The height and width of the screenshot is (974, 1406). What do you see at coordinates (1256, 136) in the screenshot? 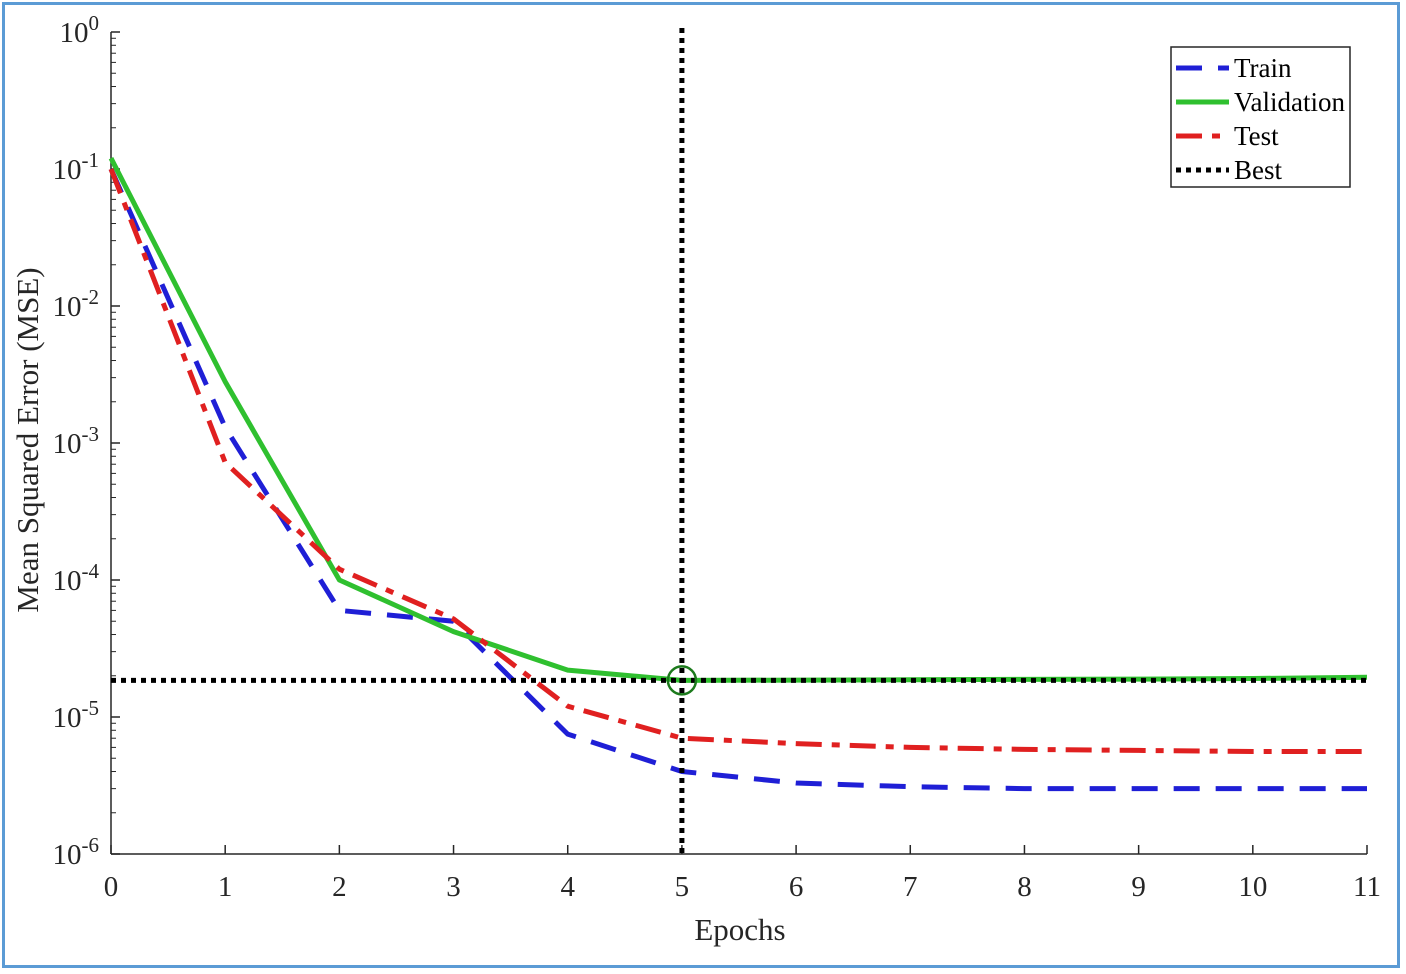
I see `legend-label-test: Test` at bounding box center [1256, 136].